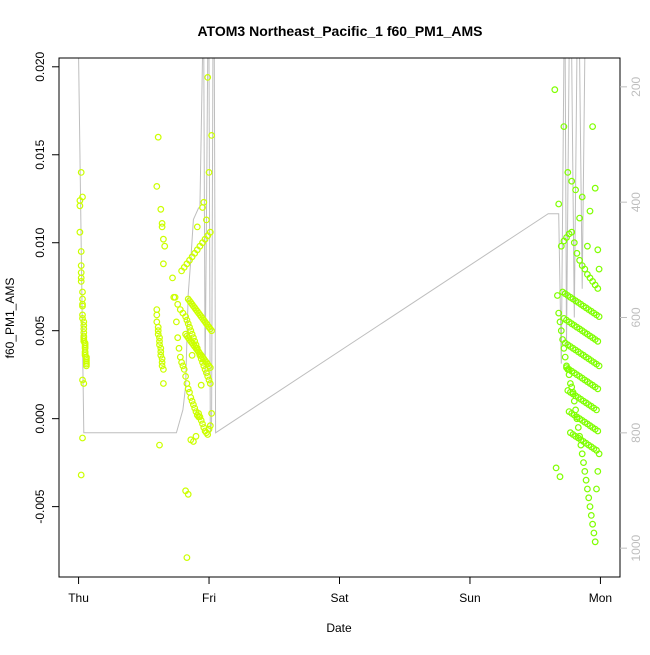 The height and width of the screenshot is (655, 650). What do you see at coordinates (40, 154) in the screenshot?
I see `y-tick-label: 0.015` at bounding box center [40, 154].